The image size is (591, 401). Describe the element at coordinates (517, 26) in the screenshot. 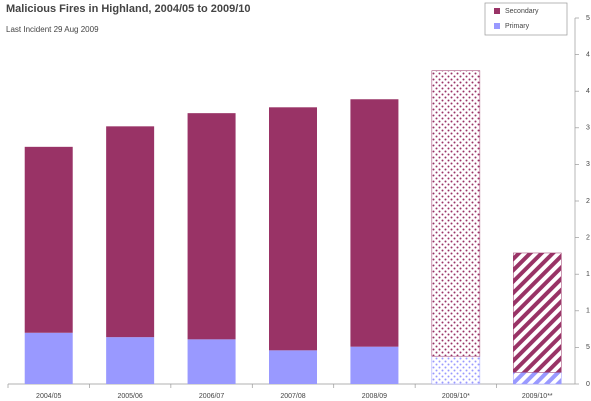

I see `legend-label: Primary` at that location.